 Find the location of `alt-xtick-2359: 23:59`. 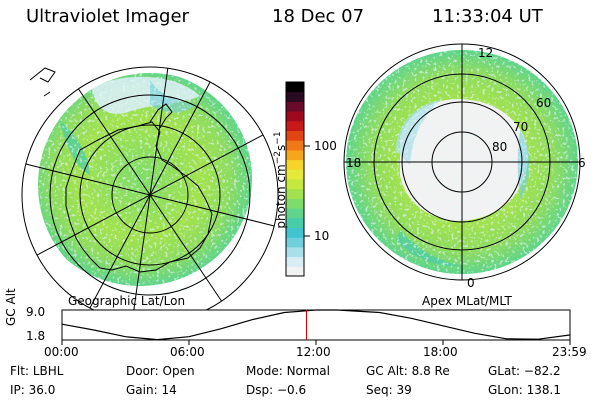

alt-xtick-2359: 23:59 is located at coordinates (569, 352).